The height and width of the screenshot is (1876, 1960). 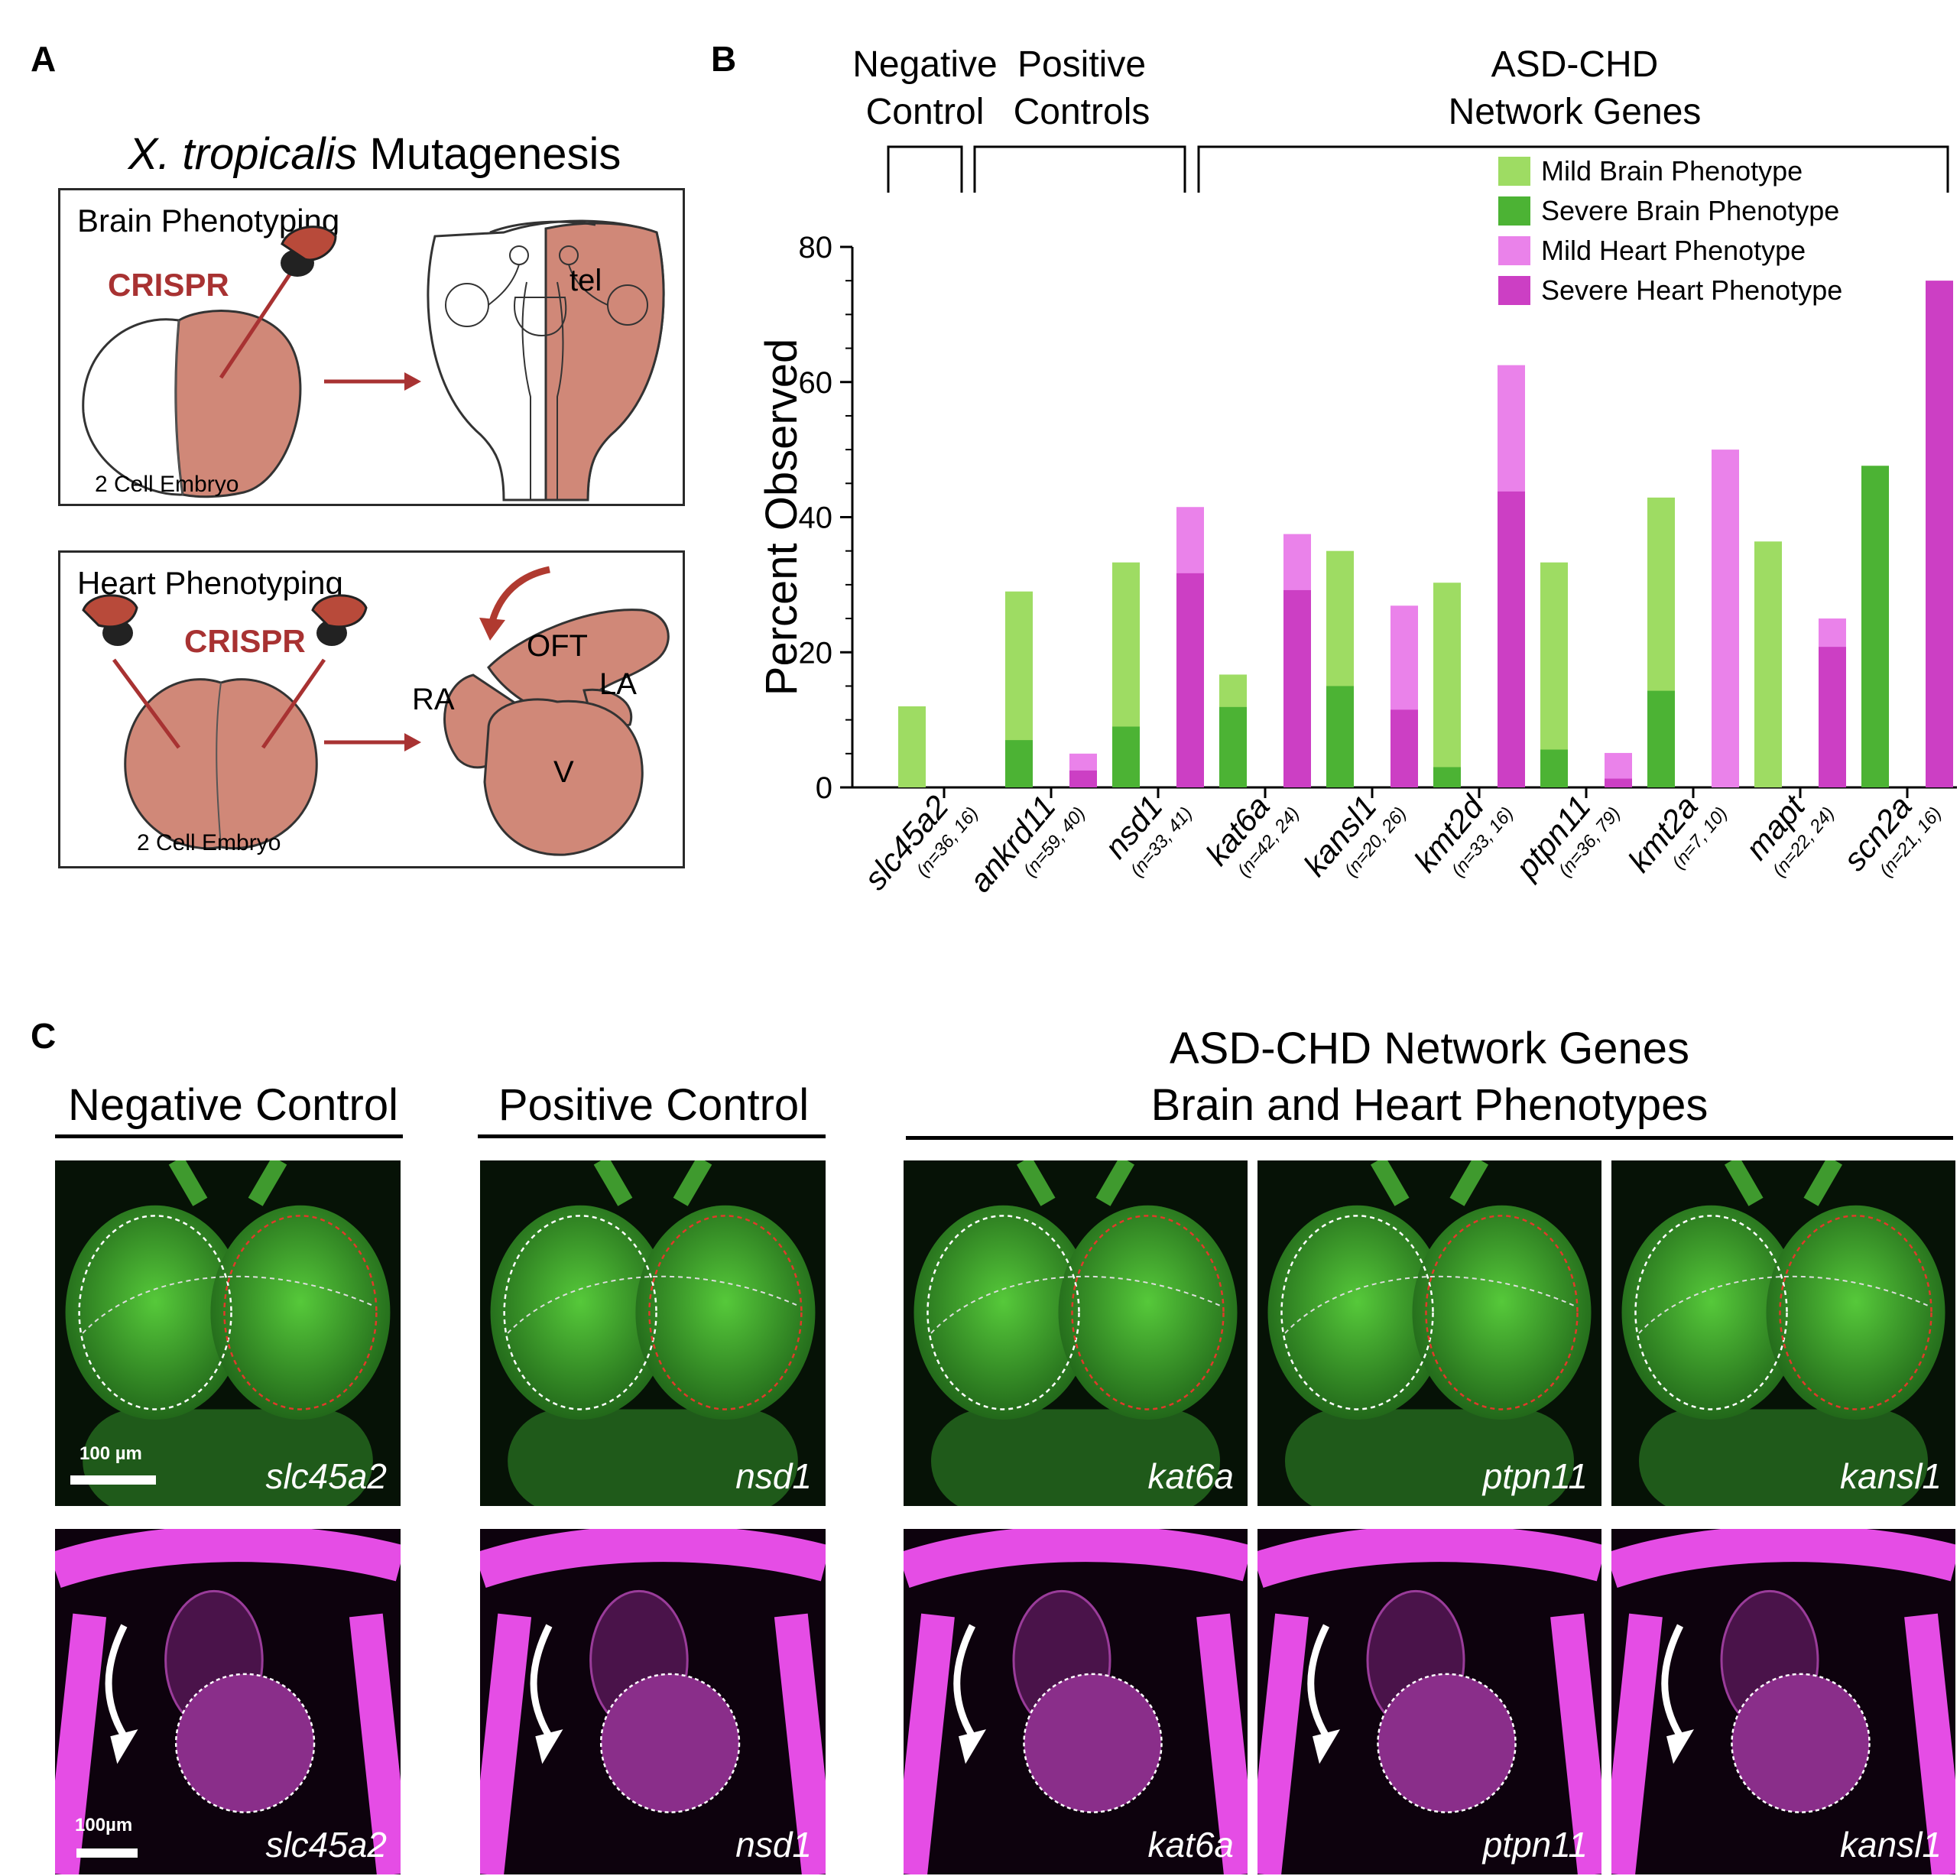 What do you see at coordinates (1939, 534) in the screenshot?
I see `bar-severe-heart-scn2a` at bounding box center [1939, 534].